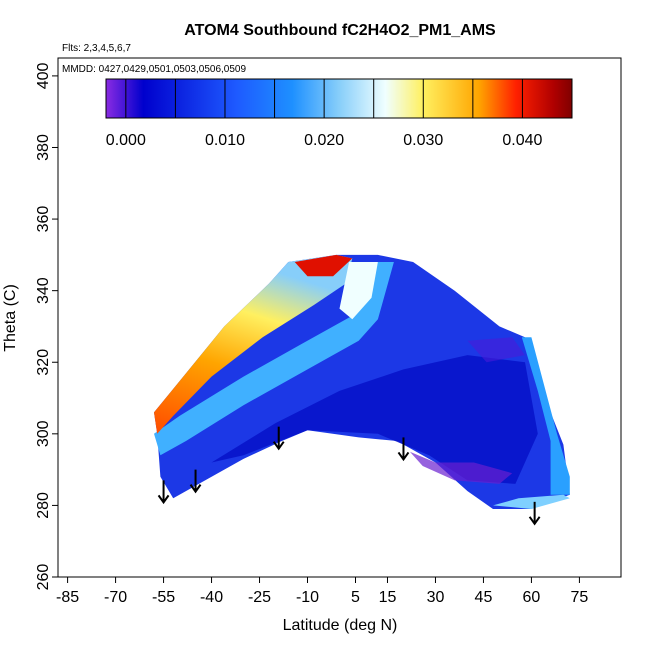  I want to click on x-tick-label: 60, so click(532, 597).